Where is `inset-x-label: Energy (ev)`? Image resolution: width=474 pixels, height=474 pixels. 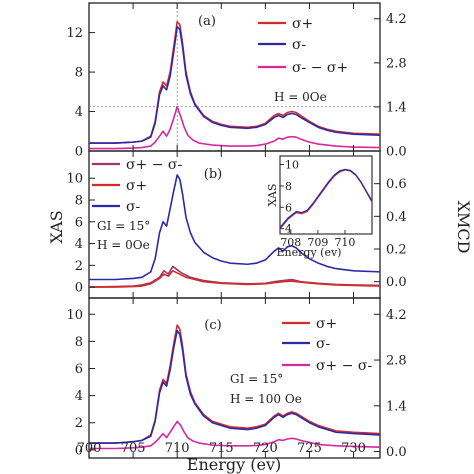 inset-x-label: Energy (ev) is located at coordinates (309, 252).